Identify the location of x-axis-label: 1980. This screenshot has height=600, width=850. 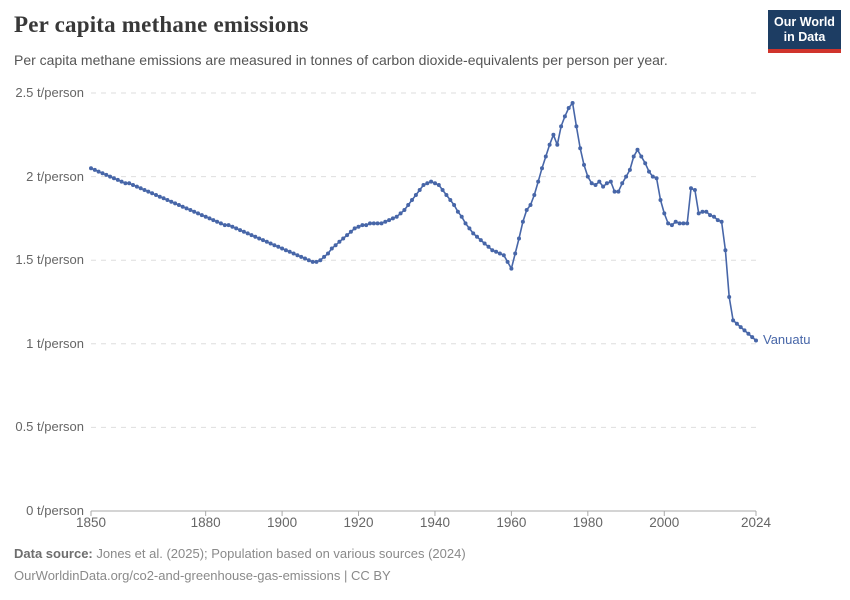
(587, 522).